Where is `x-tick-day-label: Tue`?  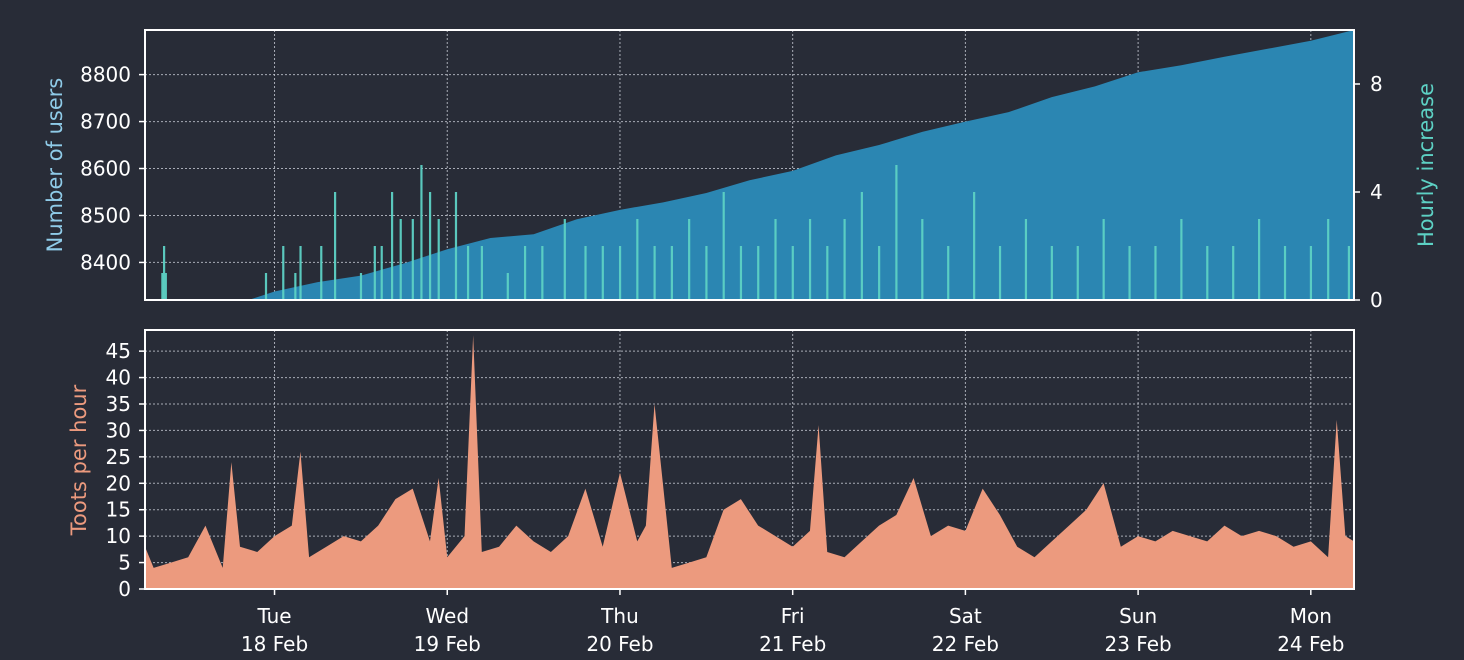 x-tick-day-label: Tue is located at coordinates (273, 616).